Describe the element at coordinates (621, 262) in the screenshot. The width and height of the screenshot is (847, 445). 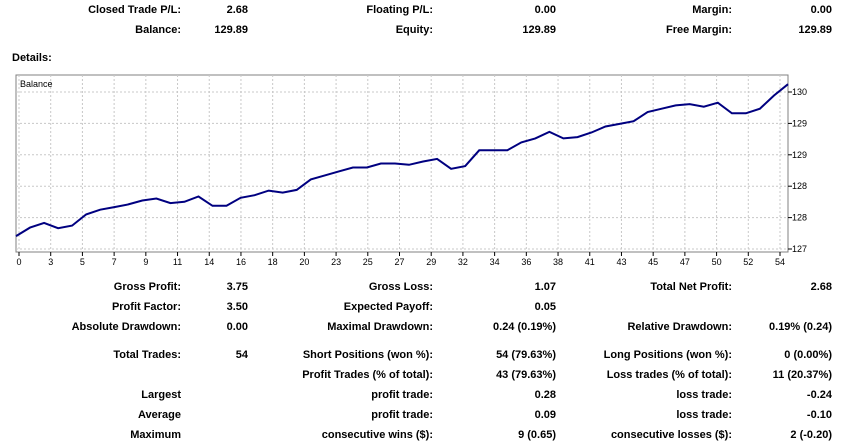
I see `x-tick-label: 43` at that location.